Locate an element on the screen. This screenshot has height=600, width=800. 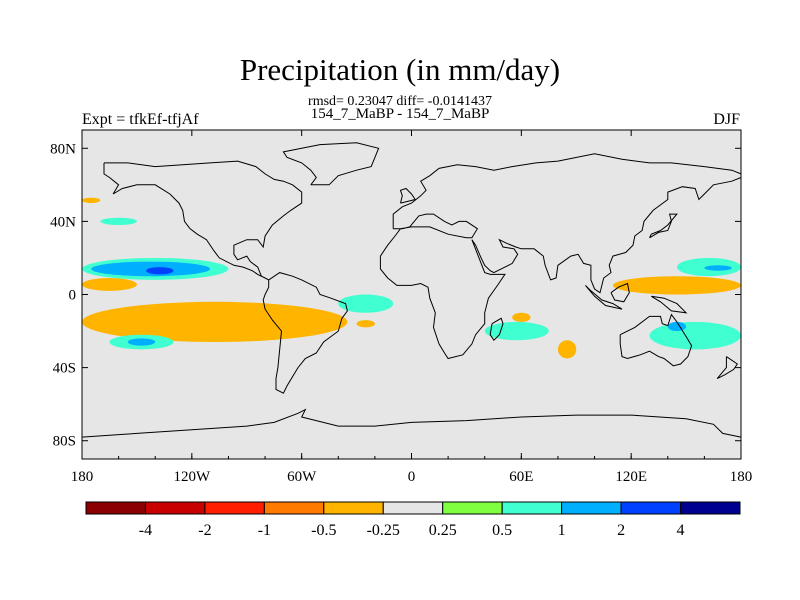
colorbar-label: 4 is located at coordinates (681, 530).